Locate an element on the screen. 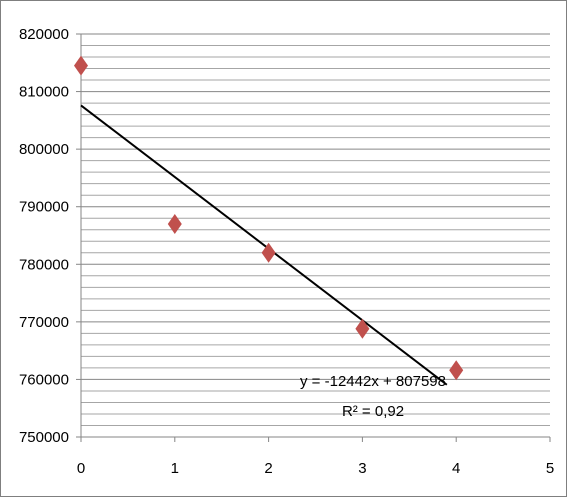 The image size is (567, 498). y-tick-label: 760000 is located at coordinates (44, 379).